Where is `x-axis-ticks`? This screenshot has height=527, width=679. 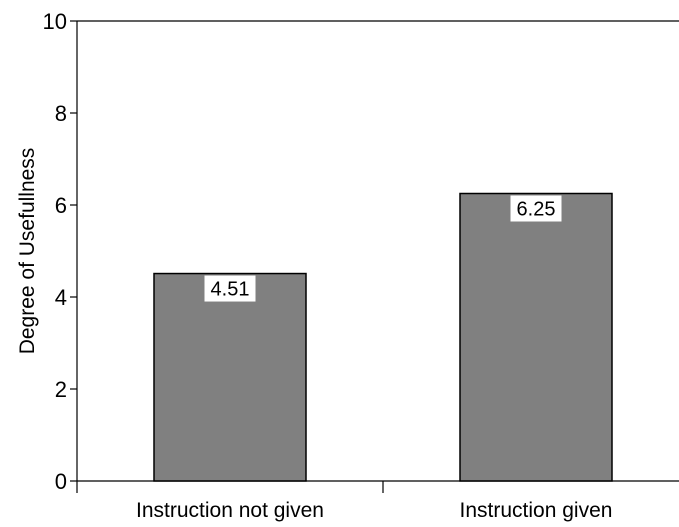 x-axis-ticks is located at coordinates (230, 487).